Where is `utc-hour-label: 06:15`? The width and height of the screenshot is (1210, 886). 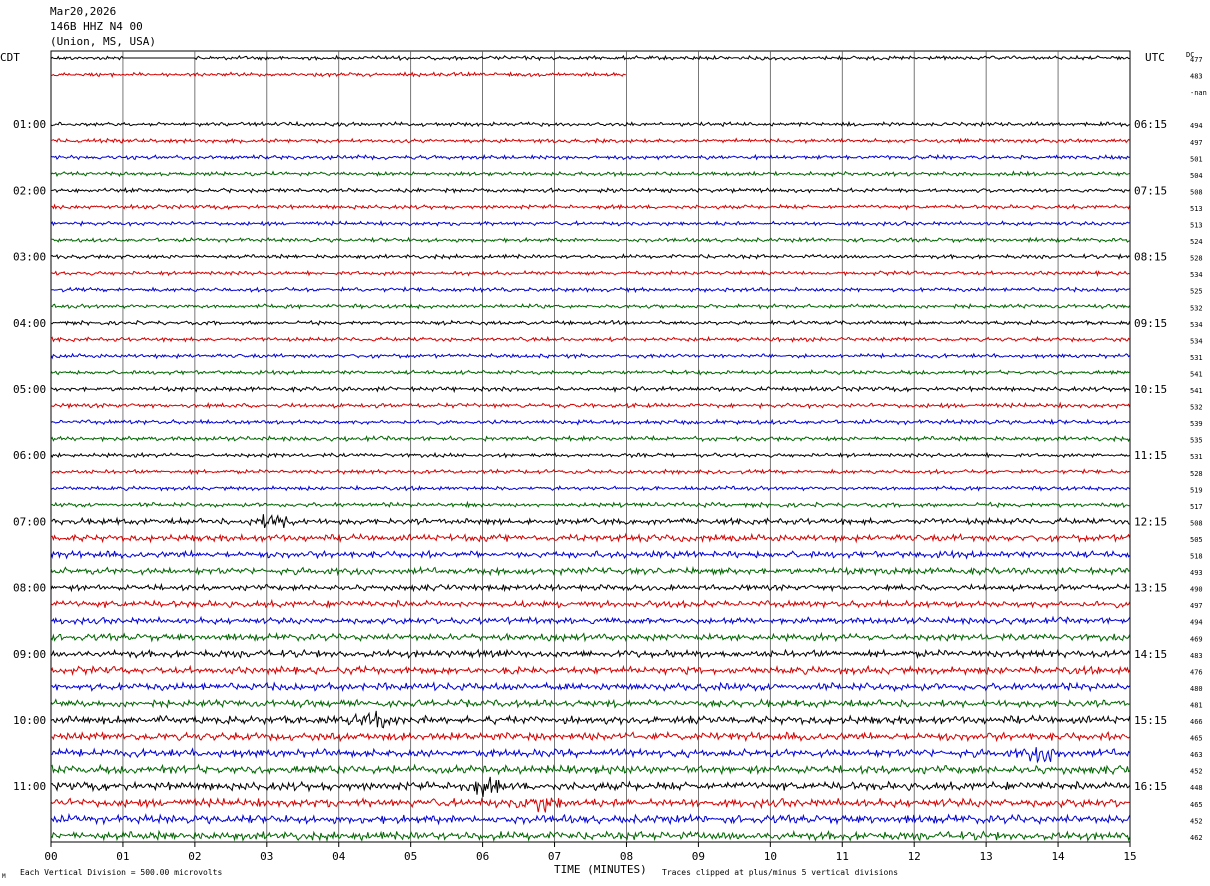
utc-hour-label: 06:15 is located at coordinates (1150, 124).